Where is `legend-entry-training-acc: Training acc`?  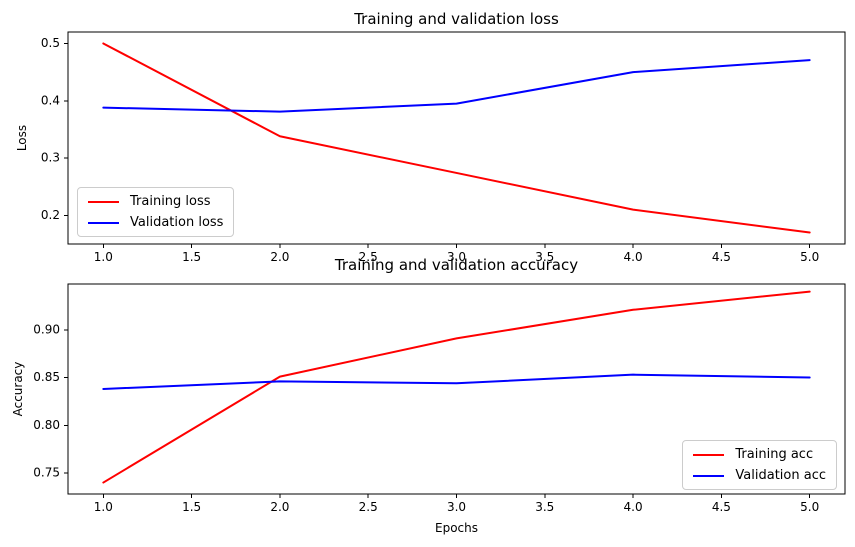 legend-entry-training-acc: Training acc is located at coordinates (759, 454).